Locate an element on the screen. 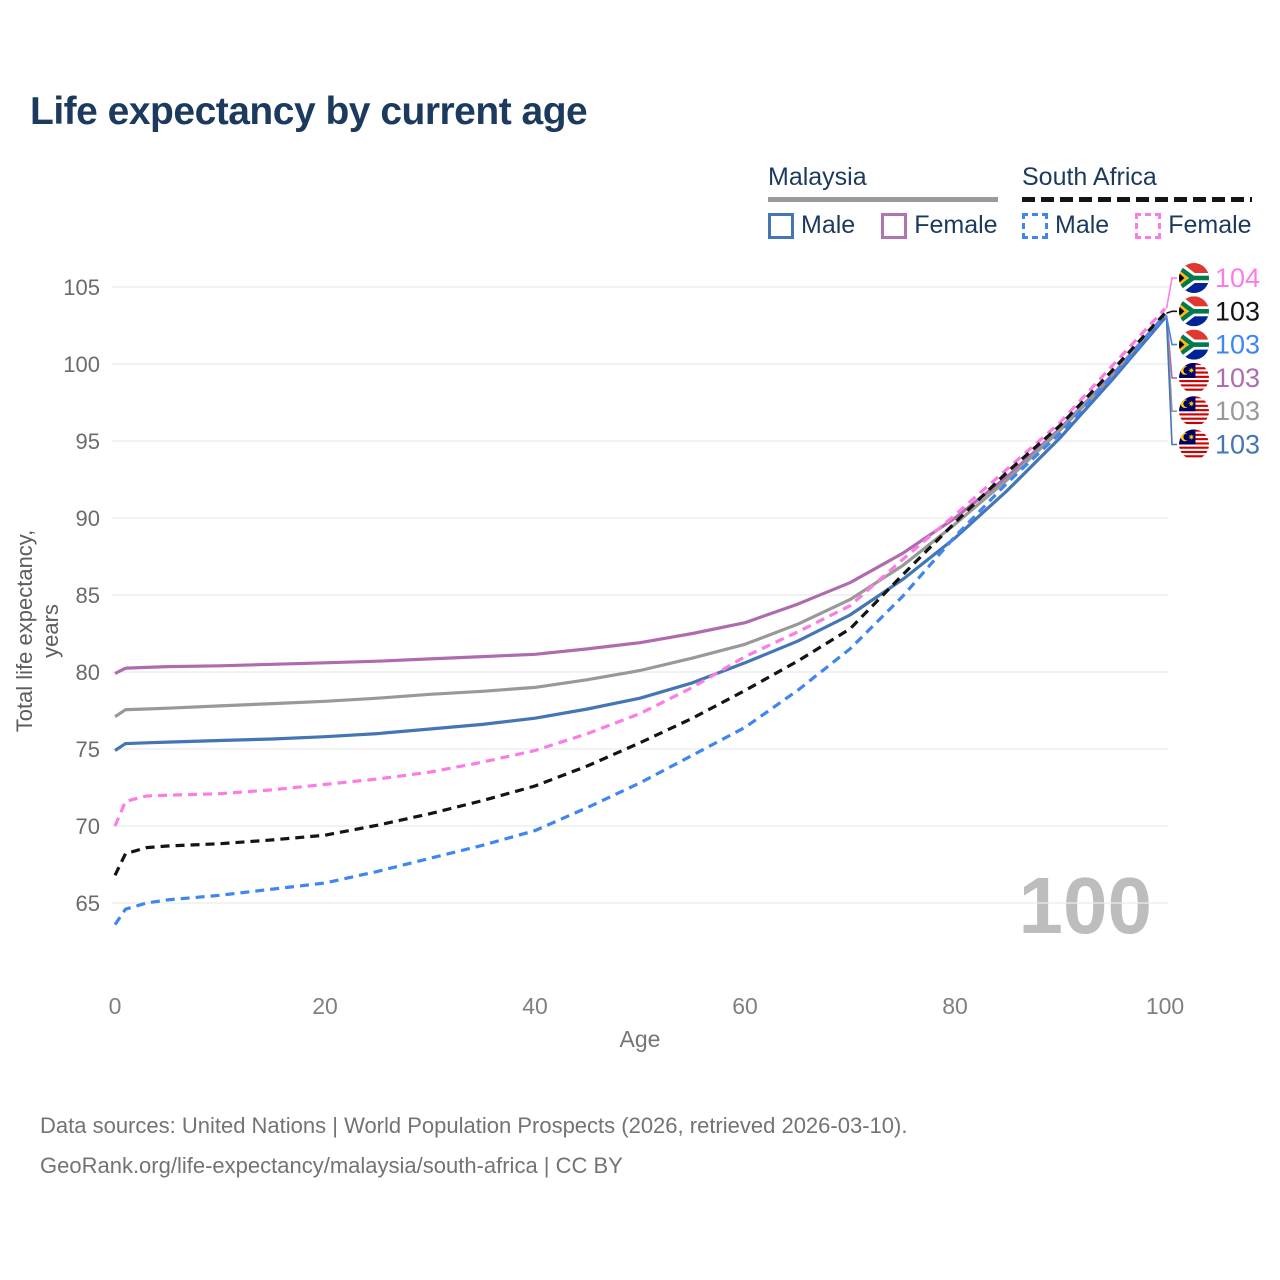  end-value-label-south-africa-male: 103 is located at coordinates (1237, 345).